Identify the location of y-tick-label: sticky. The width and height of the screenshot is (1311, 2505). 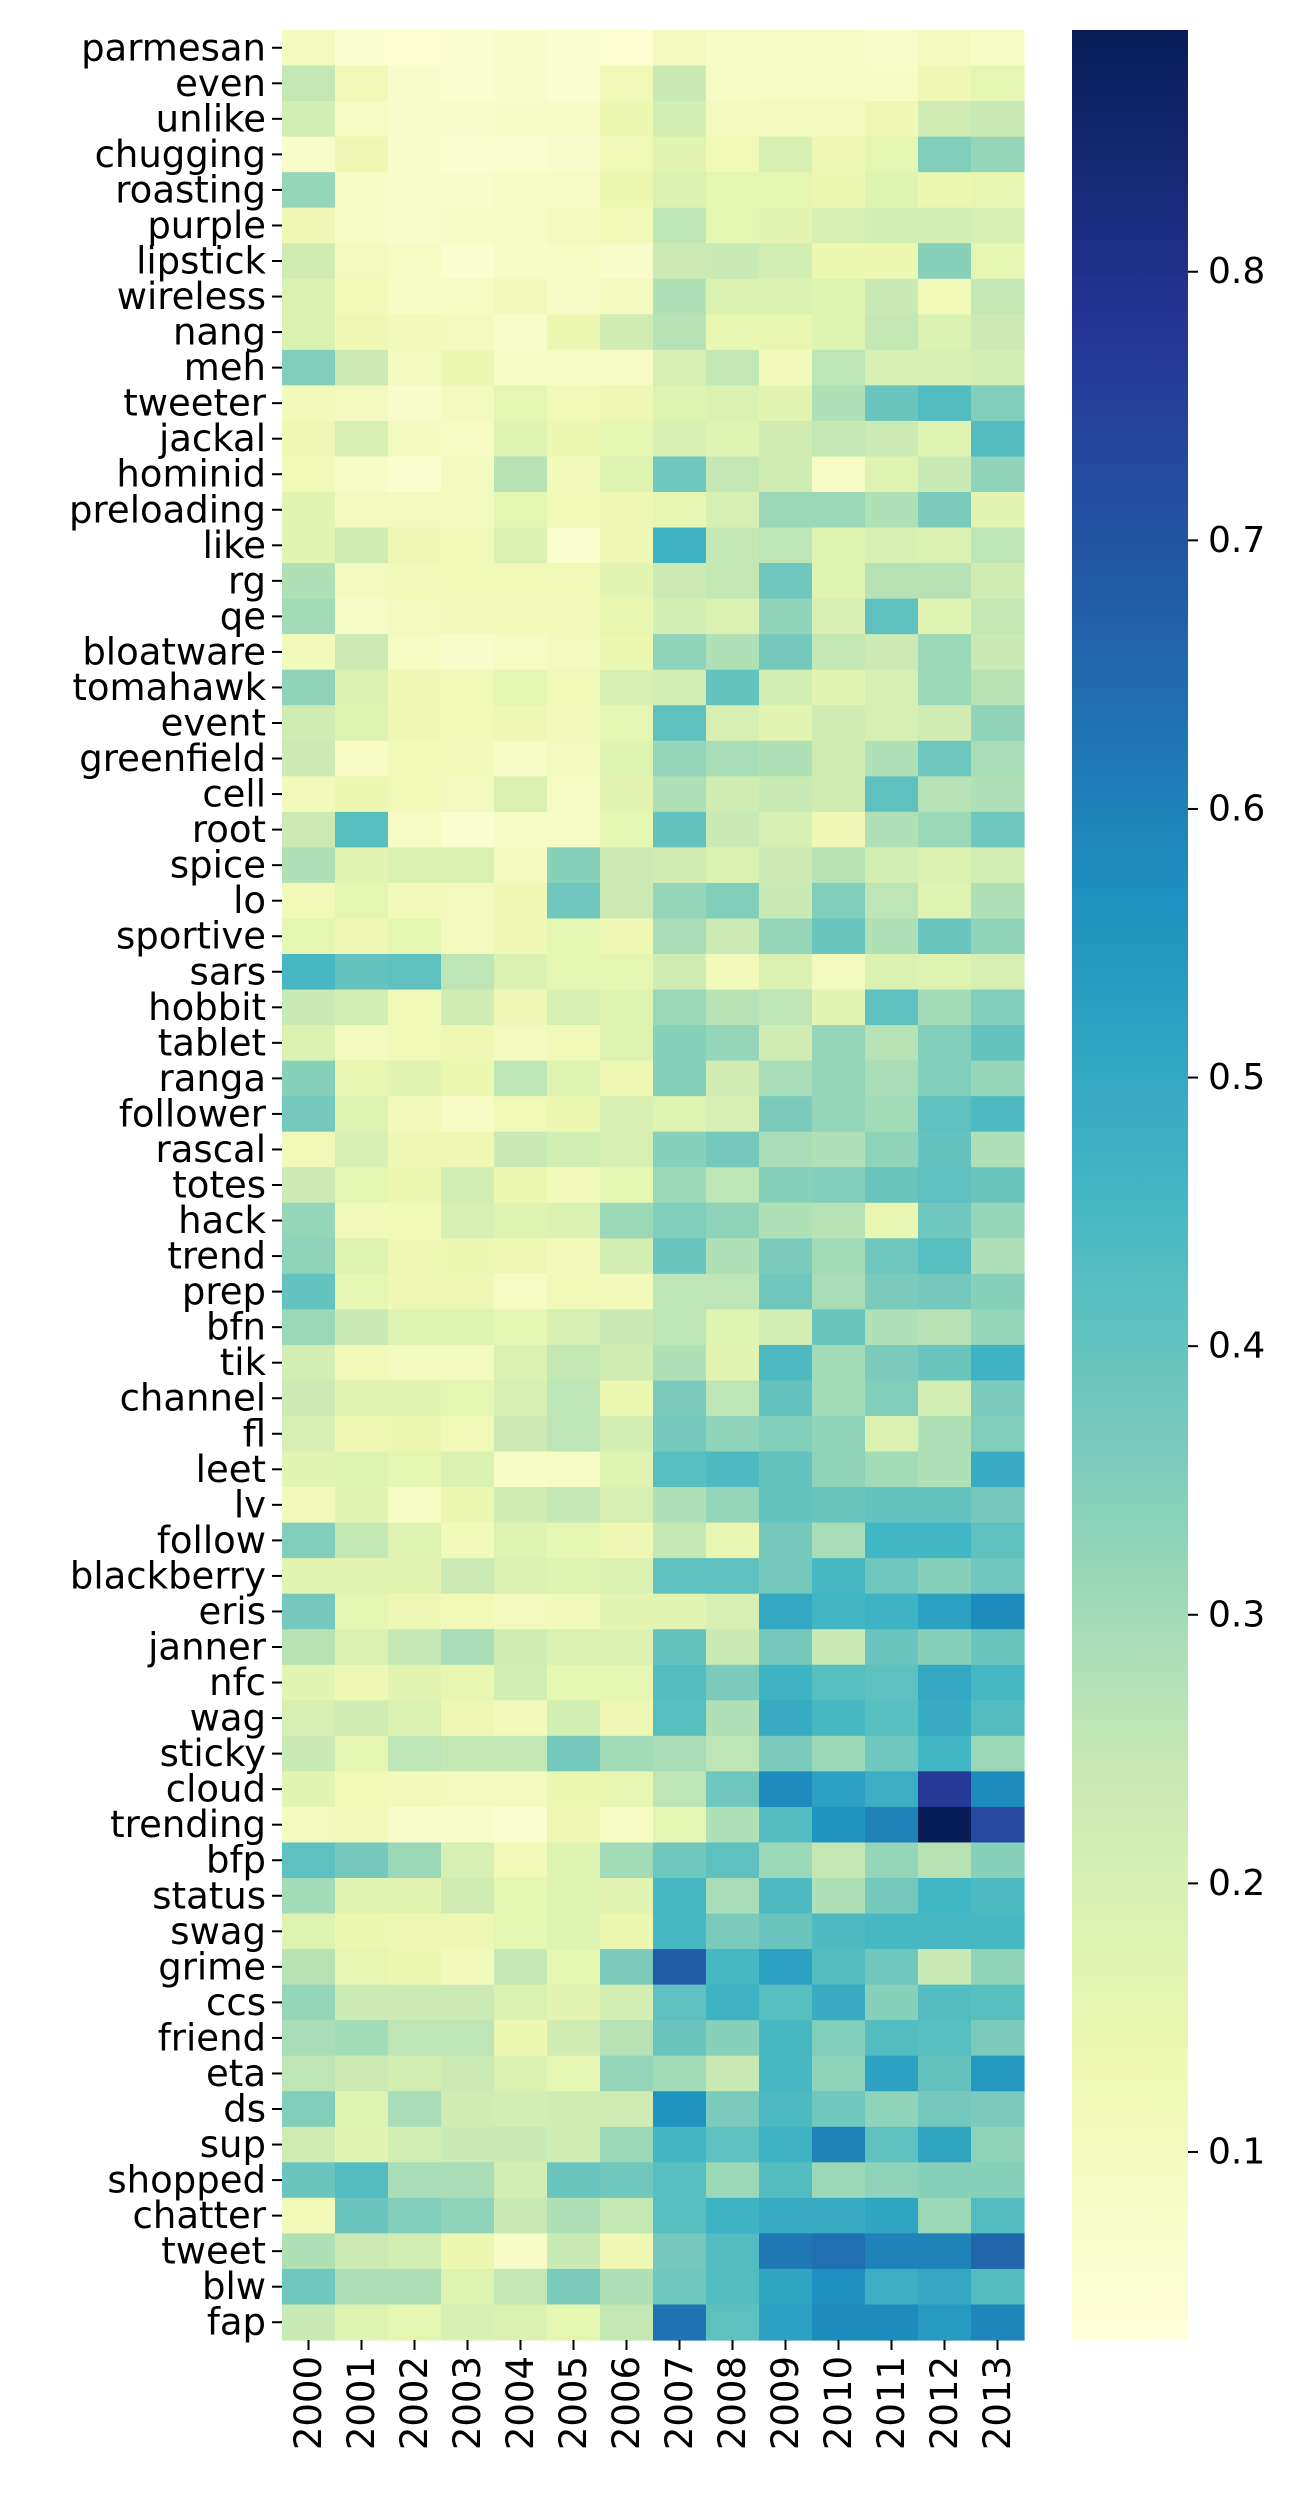
(213, 1753).